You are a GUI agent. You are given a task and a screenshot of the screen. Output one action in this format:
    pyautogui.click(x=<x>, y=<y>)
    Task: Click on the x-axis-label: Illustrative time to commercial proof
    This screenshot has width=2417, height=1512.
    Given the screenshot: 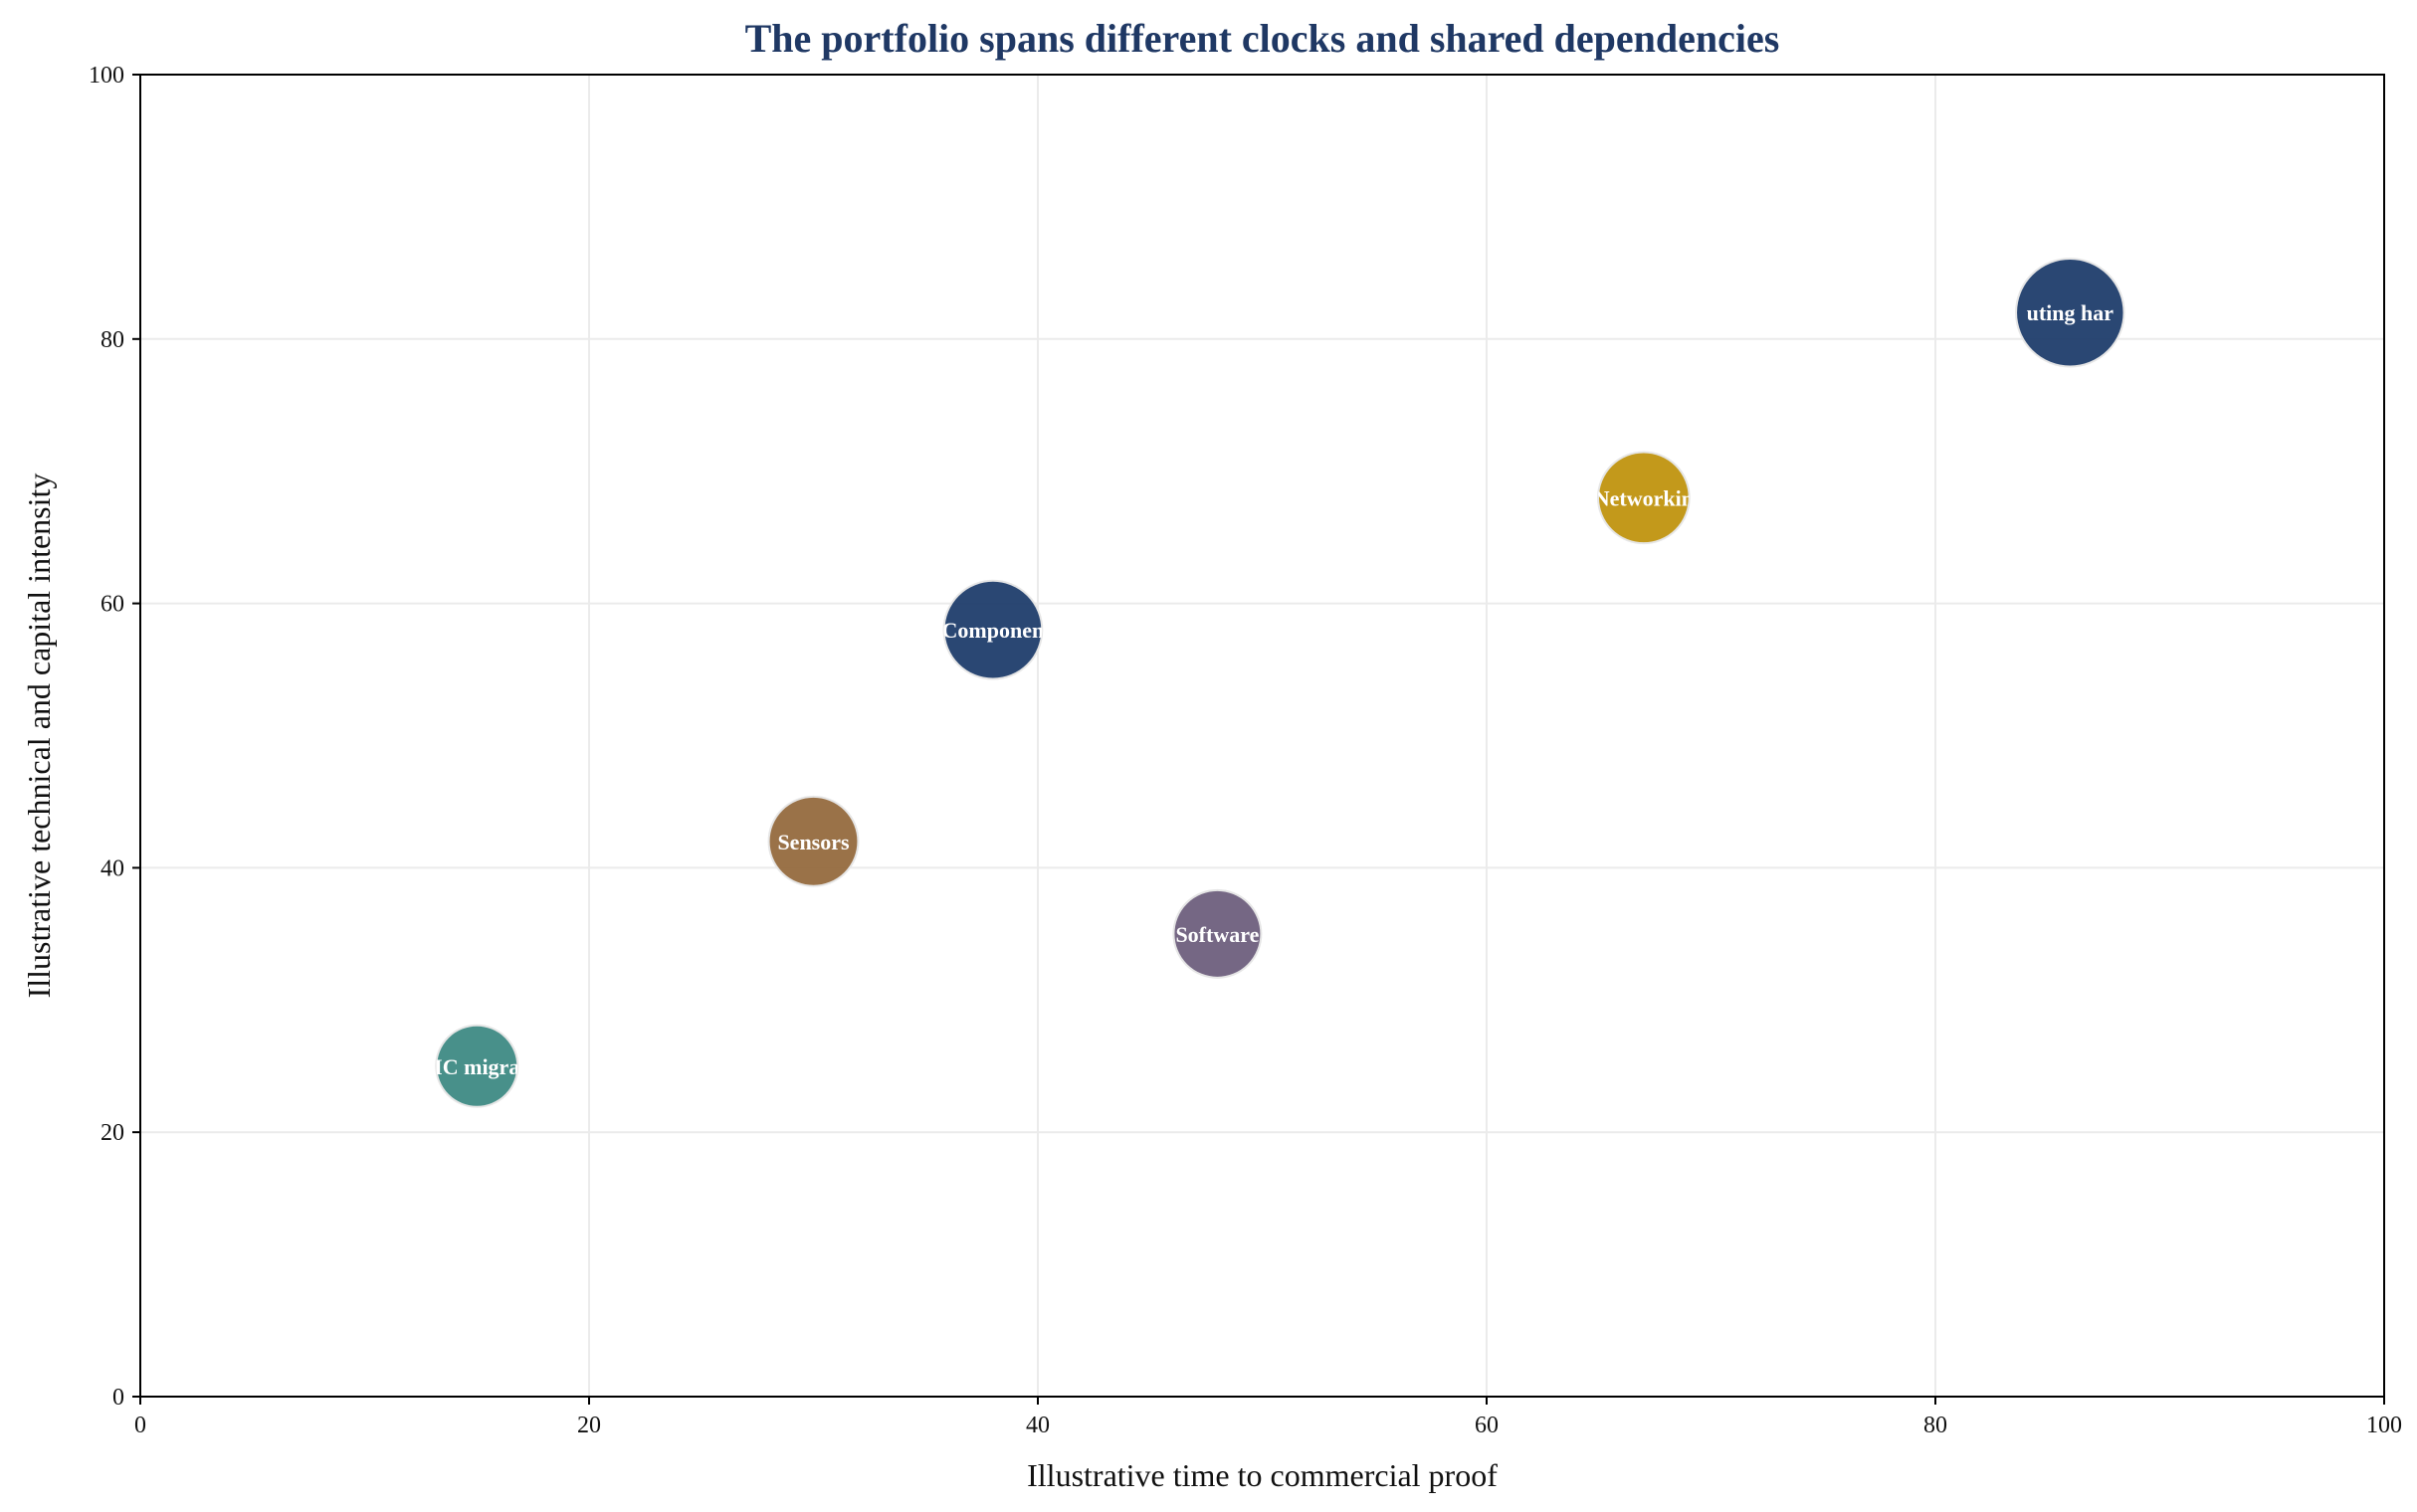 What is the action you would take?
    pyautogui.click(x=1262, y=1475)
    